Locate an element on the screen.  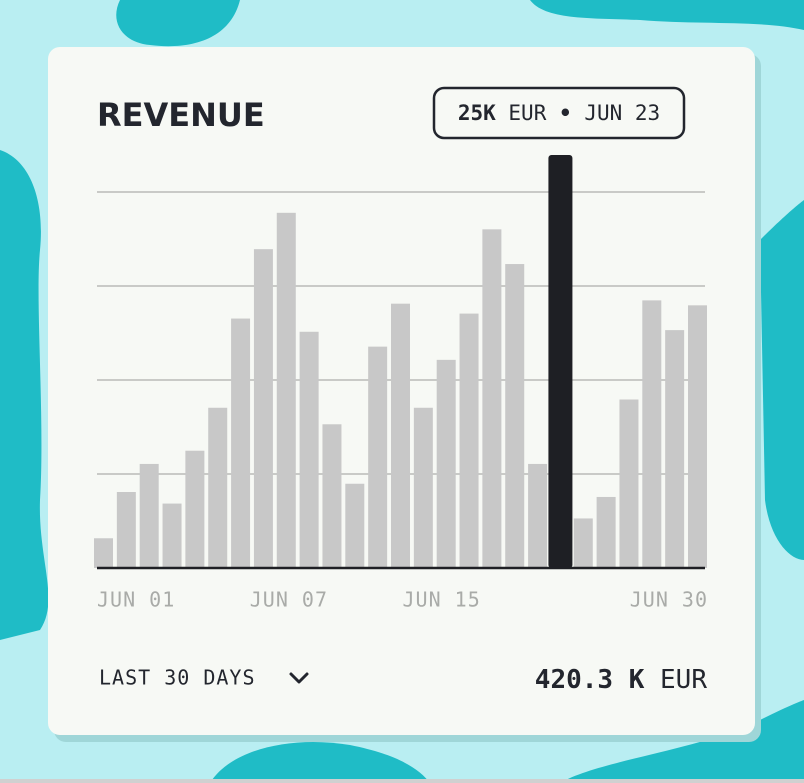
total: 420.3 K EUR is located at coordinates (621, 680).